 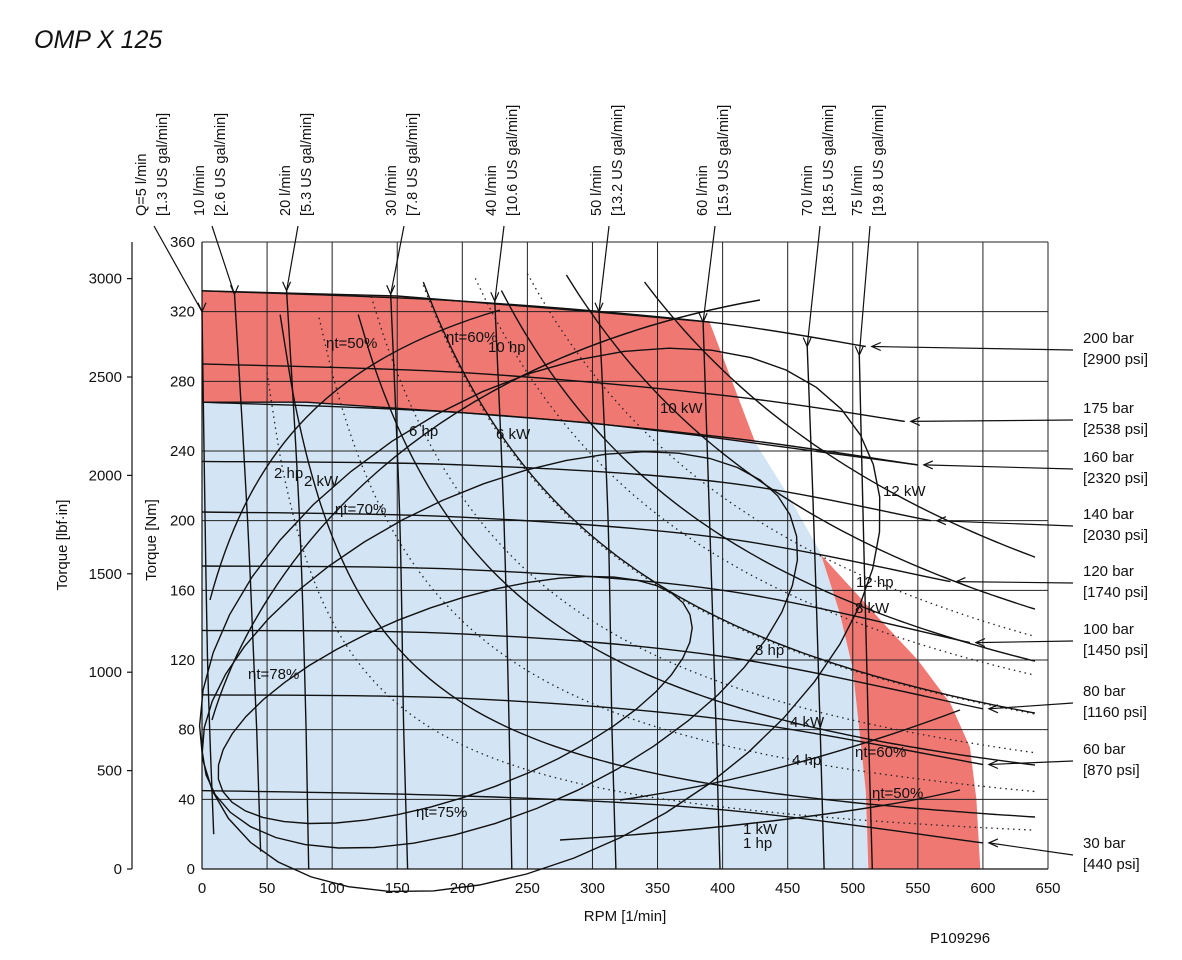 I want to click on y-tick-label: 40, so click(x=186, y=799).